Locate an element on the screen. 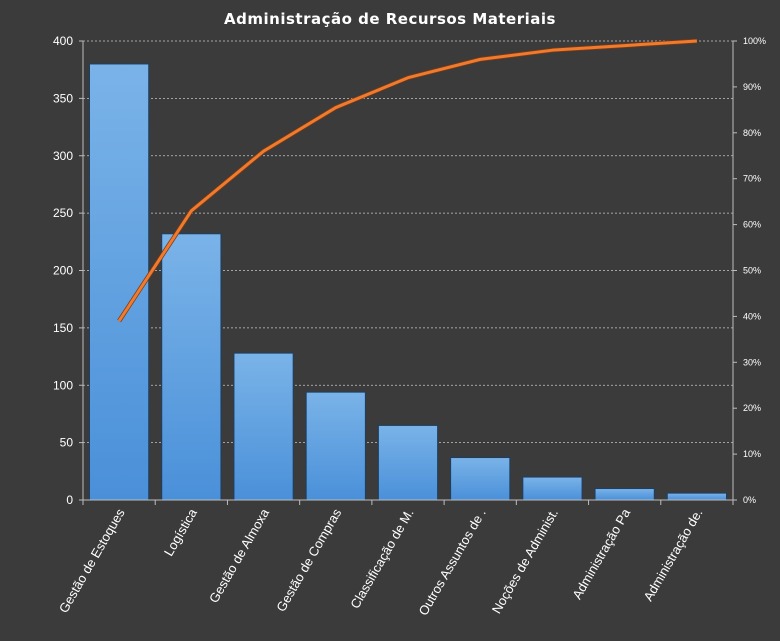  y-tick-labels: 0 50 100 150 200 250 300 350 400 is located at coordinates (63, 270).